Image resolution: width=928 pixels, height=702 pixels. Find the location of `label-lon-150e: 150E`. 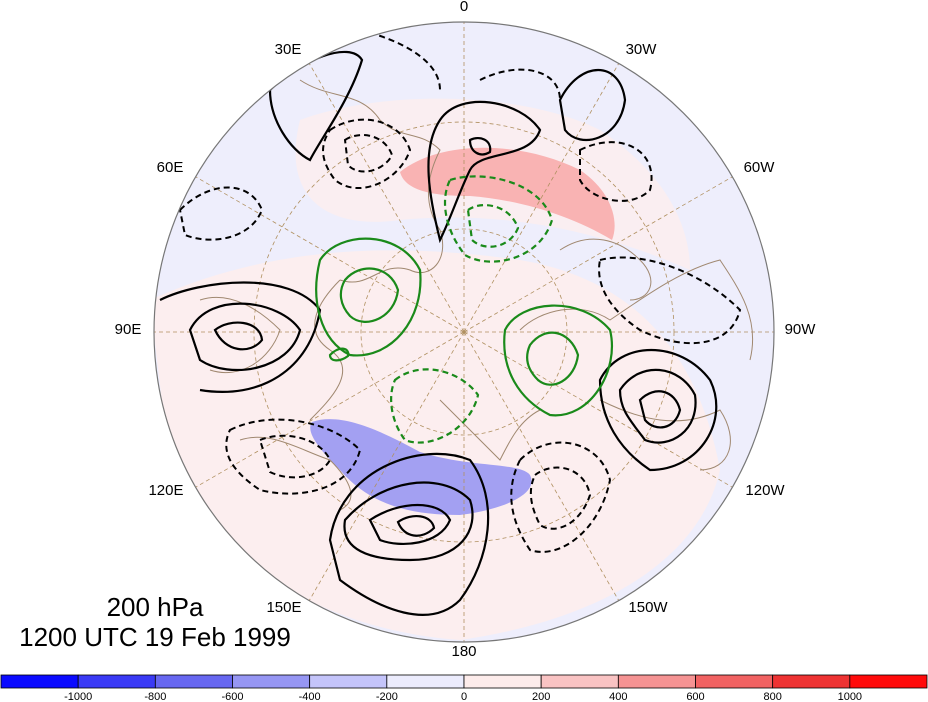

label-lon-150e: 150E is located at coordinates (283, 607).